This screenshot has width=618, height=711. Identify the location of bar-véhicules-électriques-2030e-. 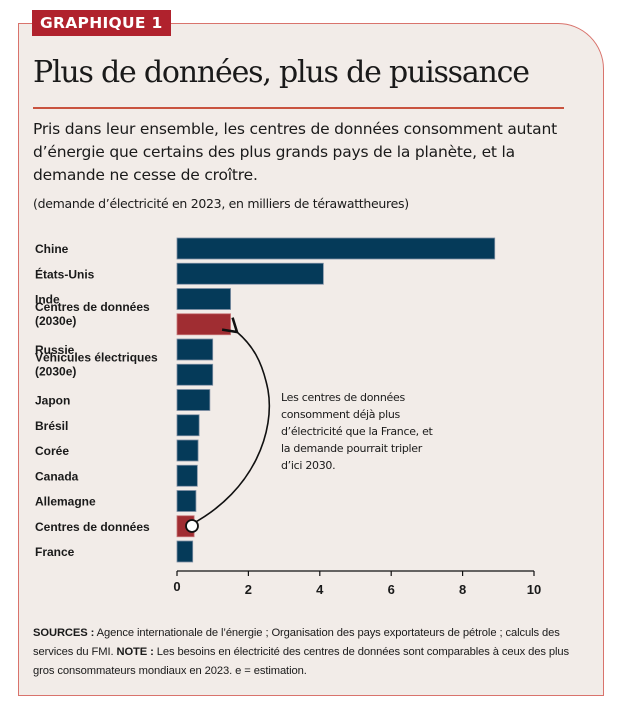
(195, 374).